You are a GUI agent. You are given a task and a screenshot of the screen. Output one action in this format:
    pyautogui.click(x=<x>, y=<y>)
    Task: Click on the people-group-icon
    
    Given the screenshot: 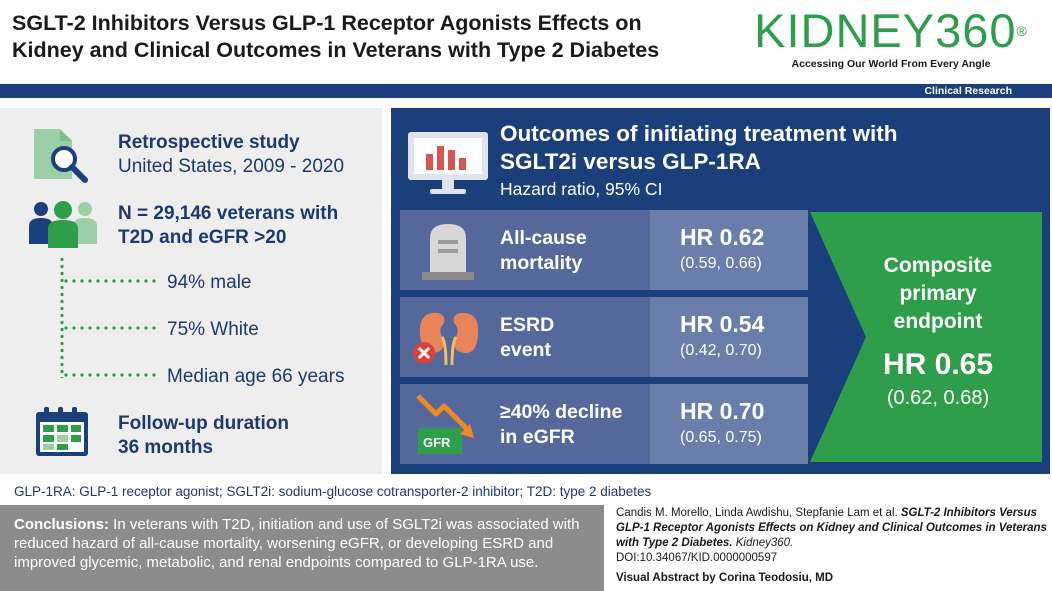 What is the action you would take?
    pyautogui.click(x=63, y=224)
    